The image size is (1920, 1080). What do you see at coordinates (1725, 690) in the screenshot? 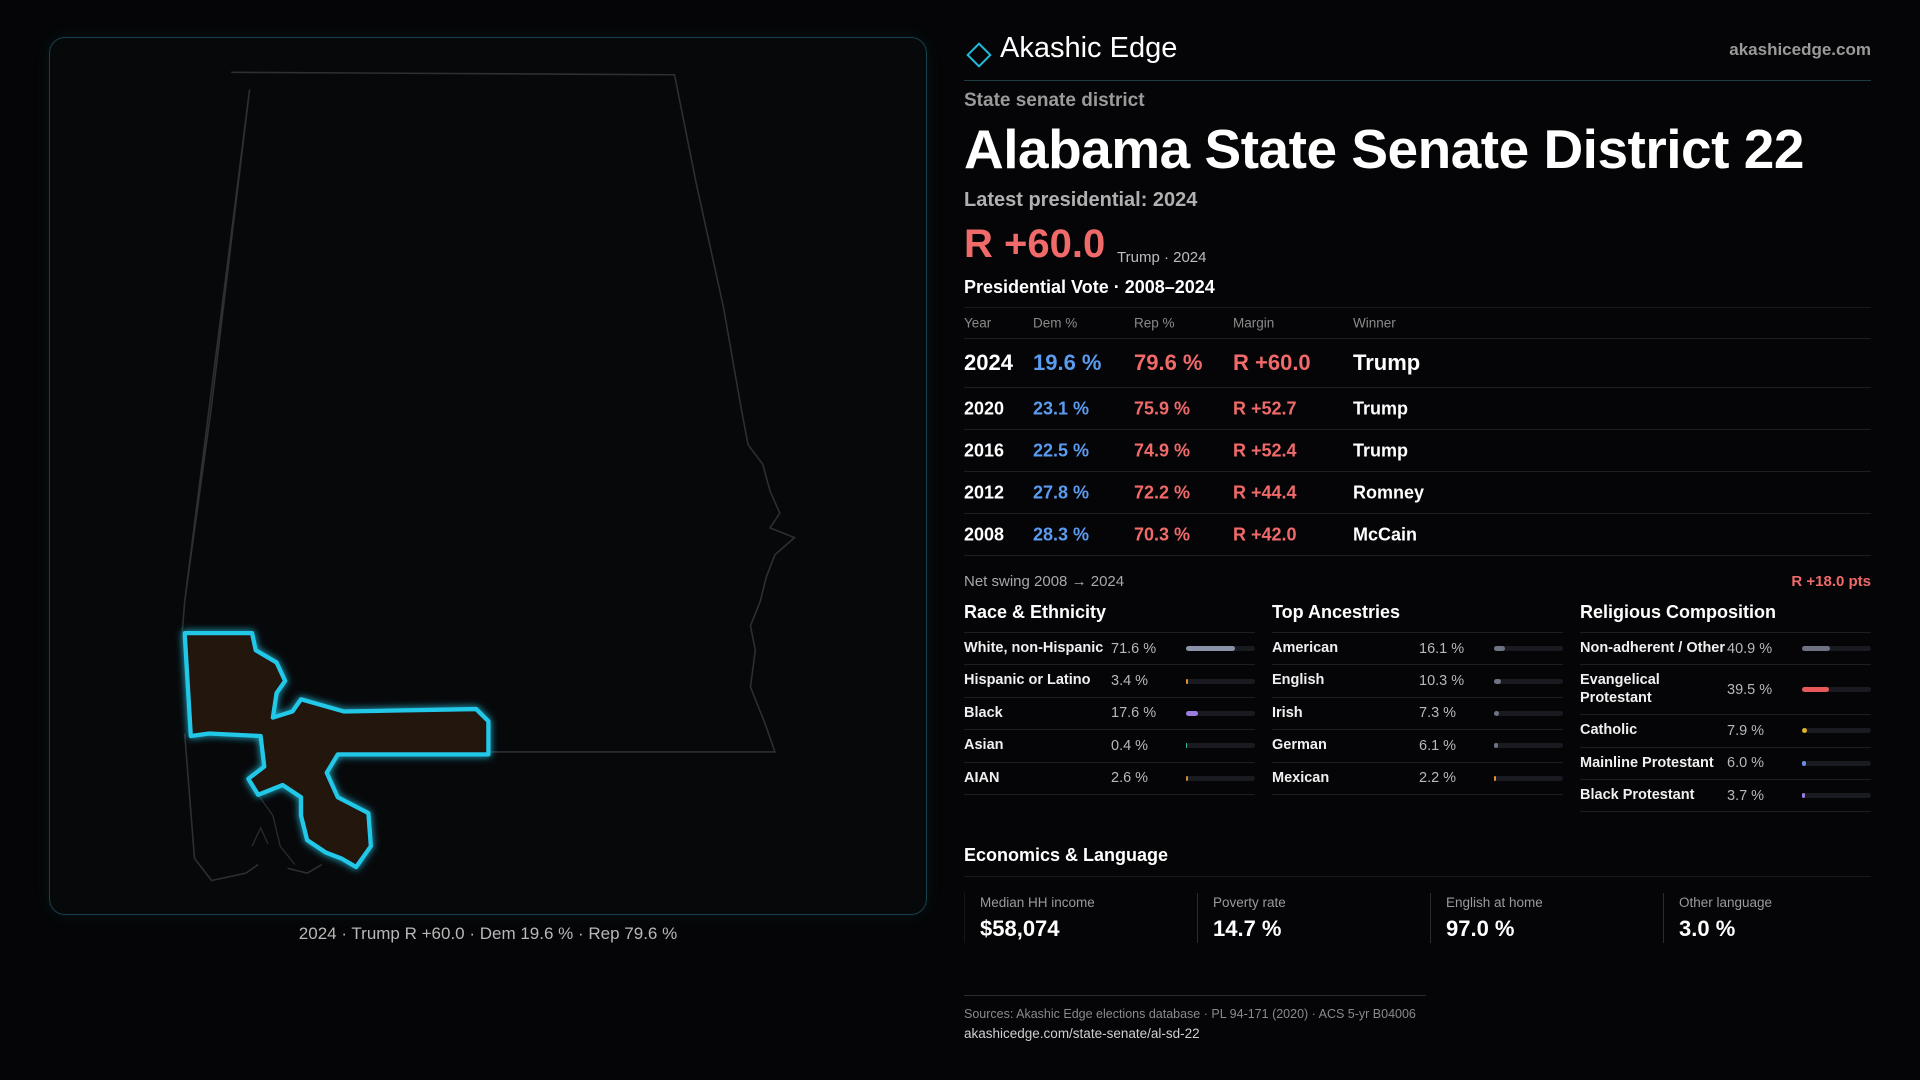
I see `stat-row: Evangelical Protestant 39.5 %` at bounding box center [1725, 690].